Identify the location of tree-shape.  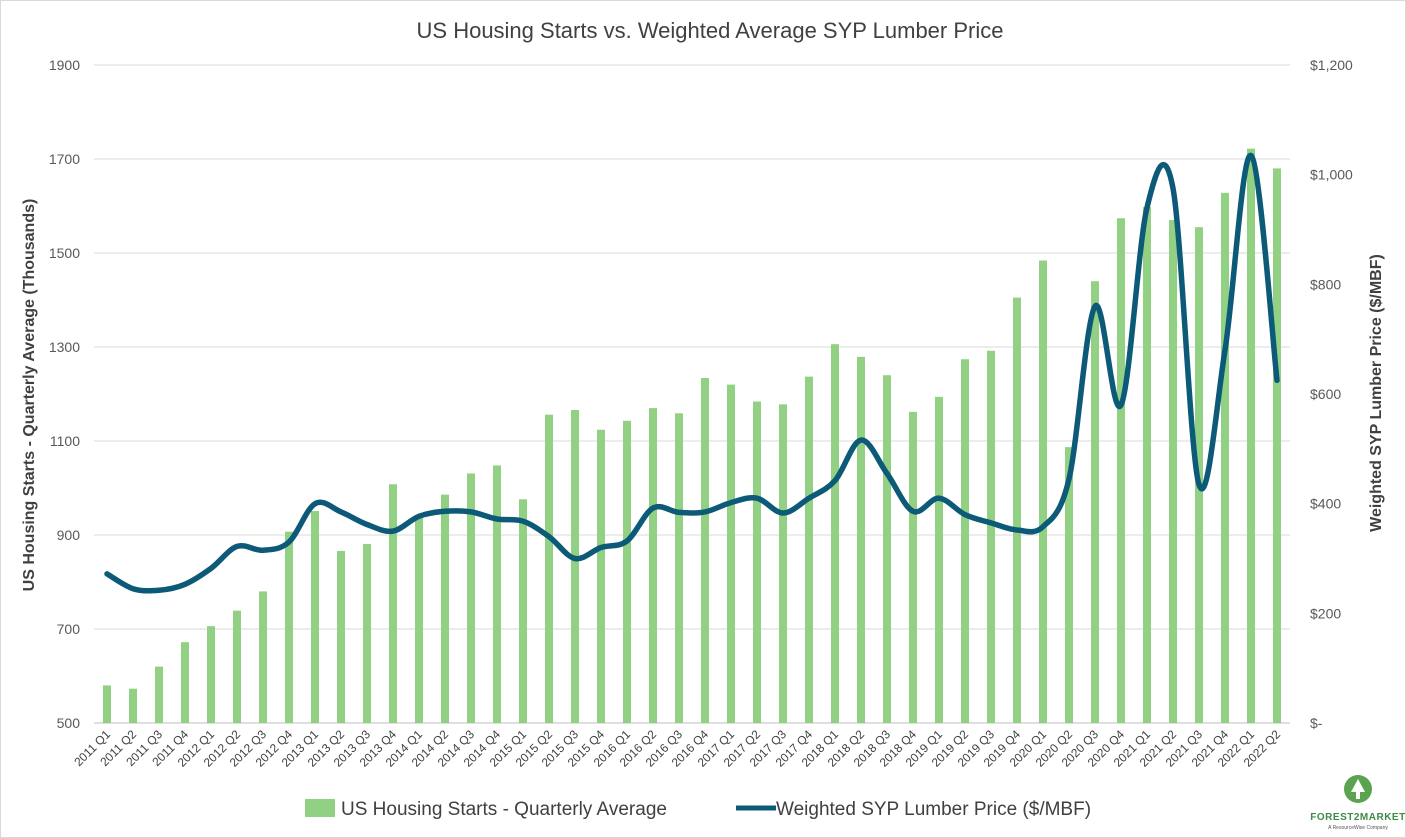
(1358, 789).